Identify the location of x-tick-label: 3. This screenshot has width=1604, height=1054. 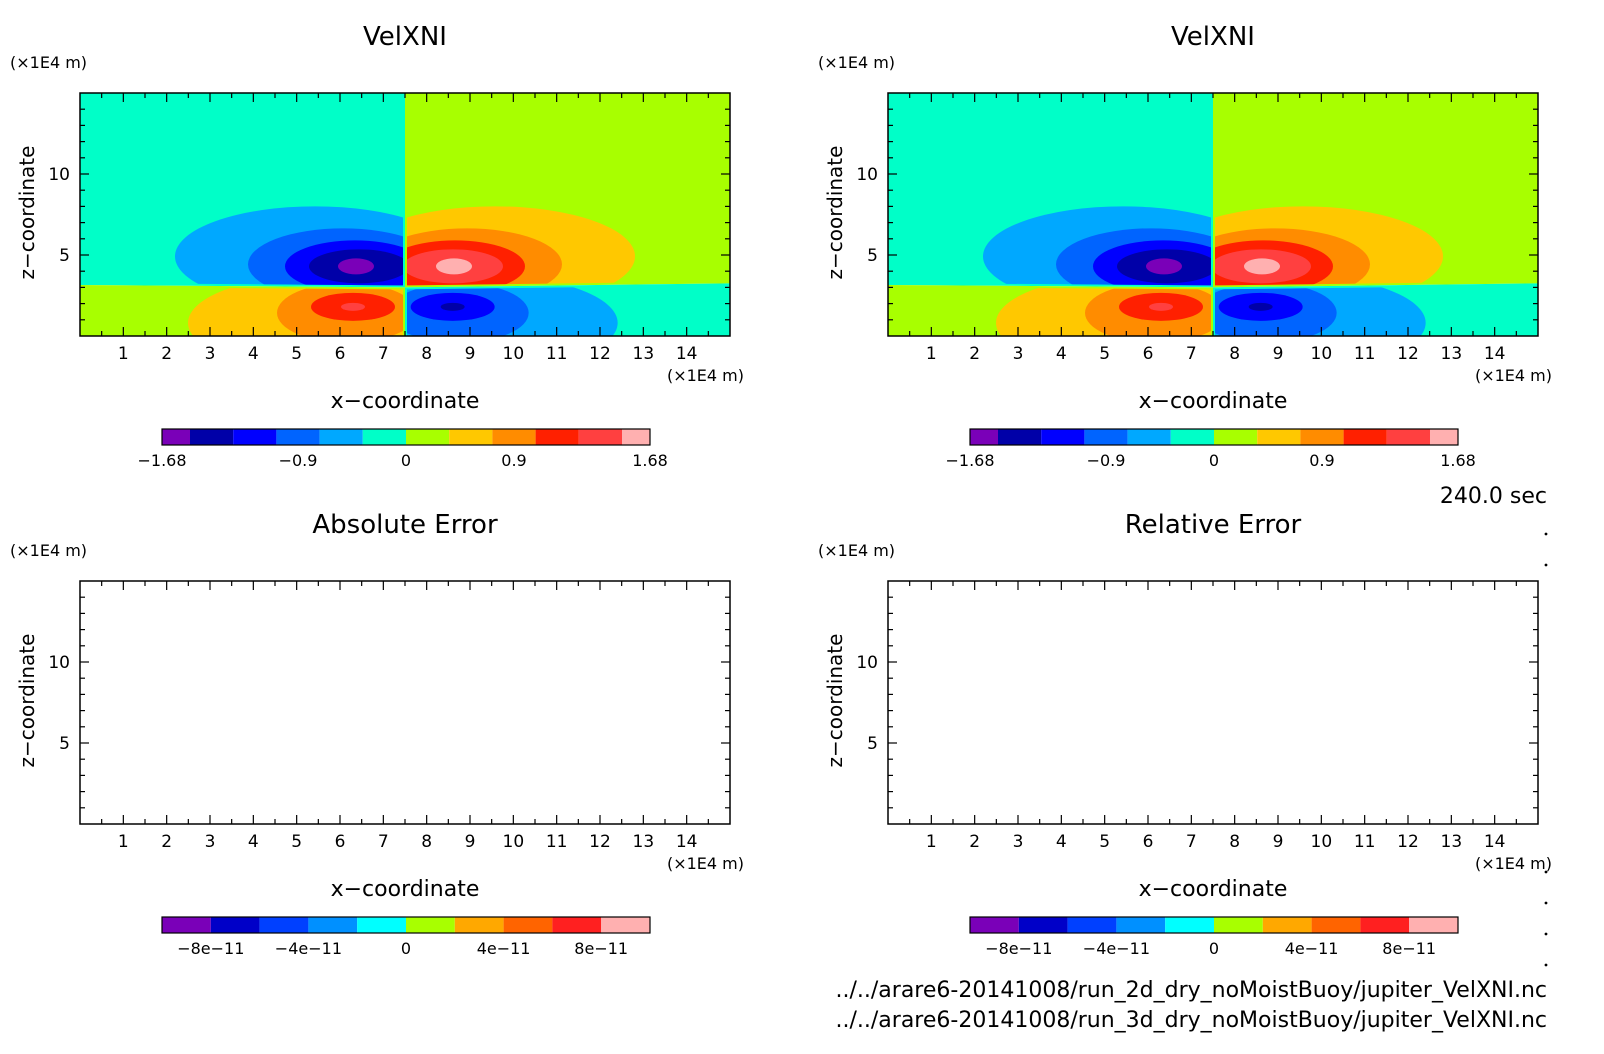
(1018, 842).